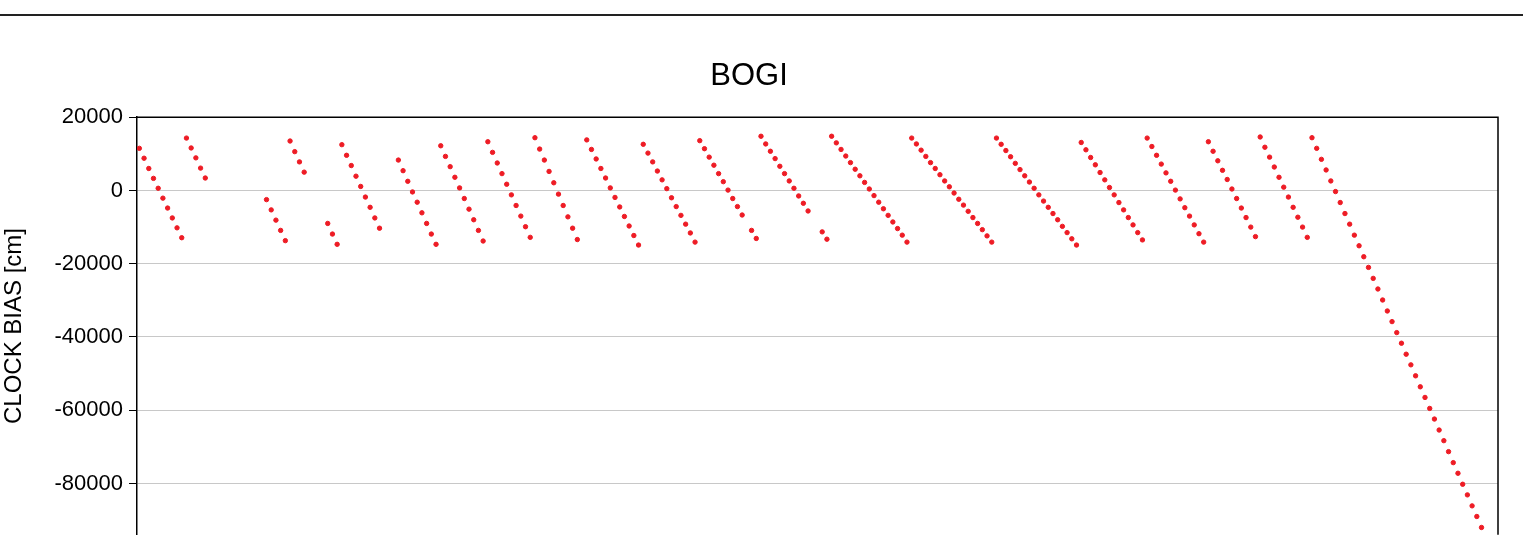 The width and height of the screenshot is (1523, 554). I want to click on y-tick-label: -80000, so click(88, 482).